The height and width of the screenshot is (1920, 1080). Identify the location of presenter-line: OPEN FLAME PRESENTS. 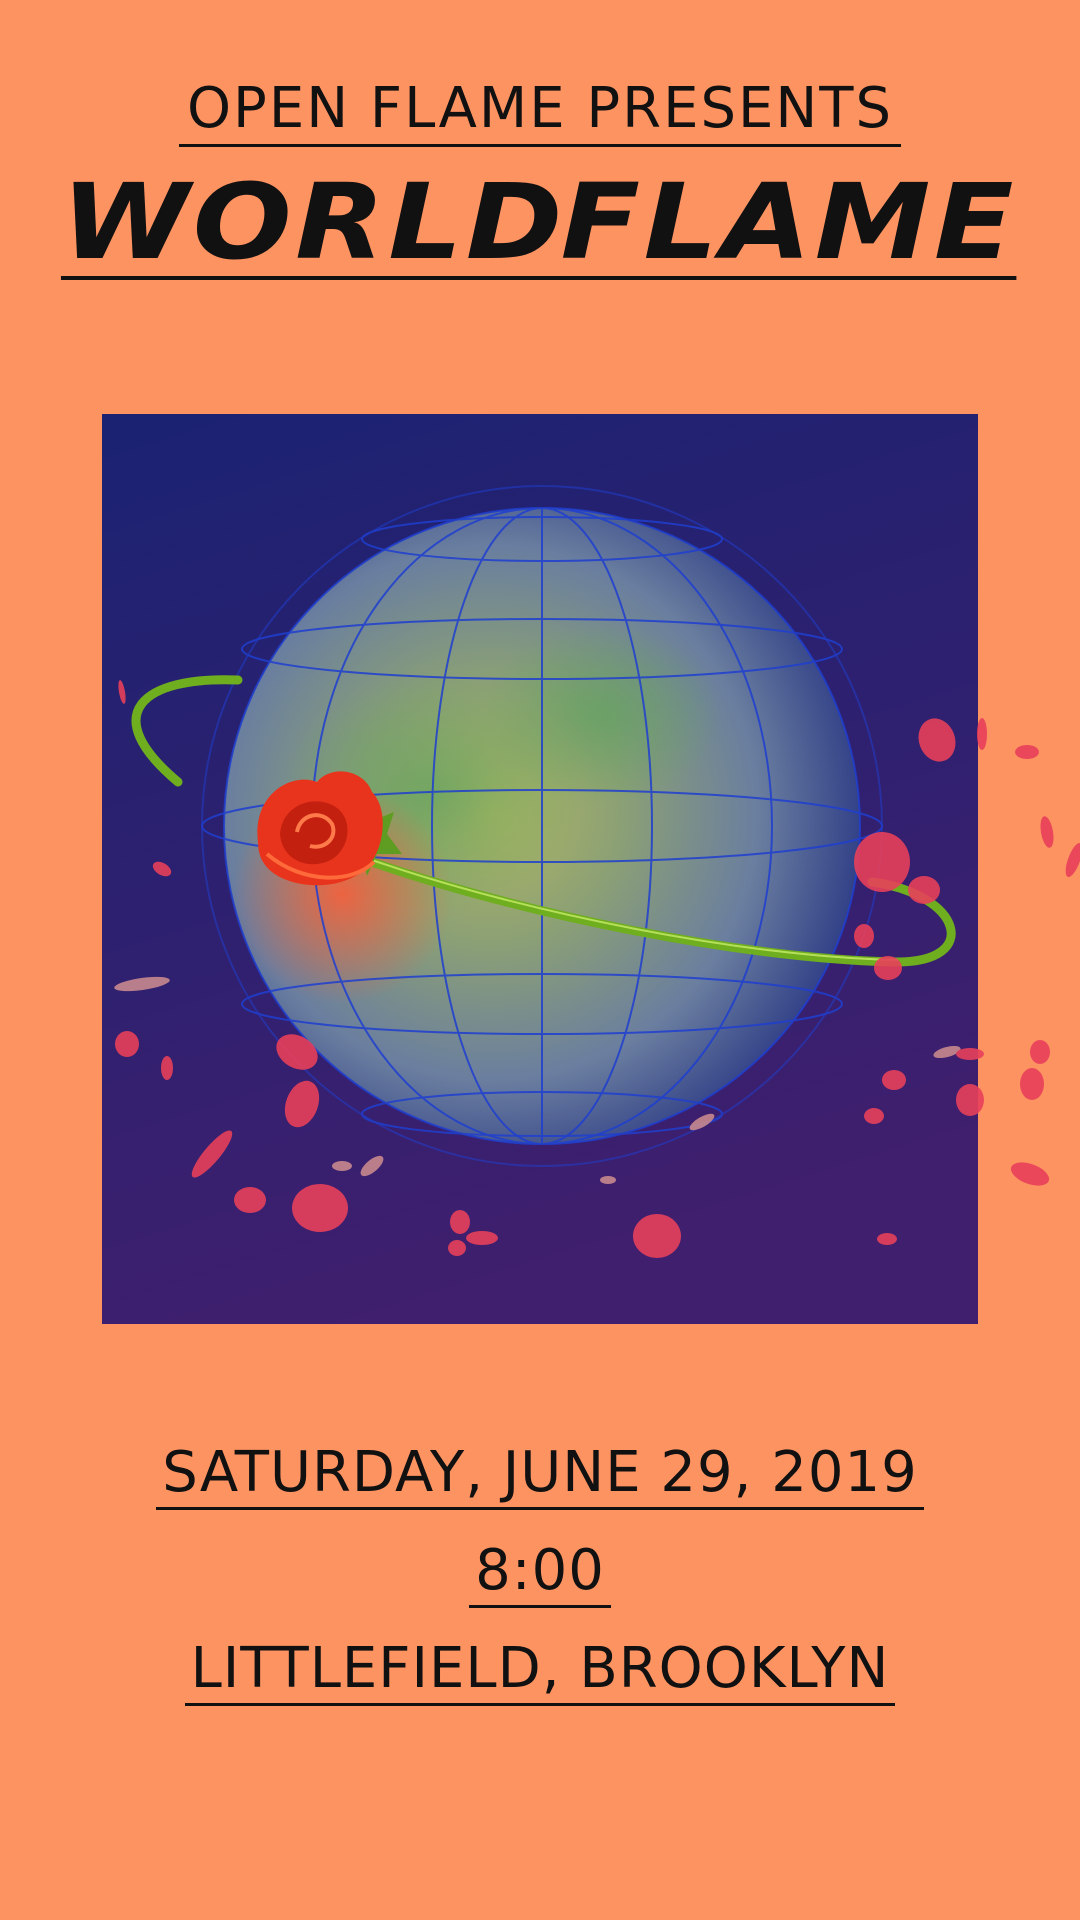
(540, 112).